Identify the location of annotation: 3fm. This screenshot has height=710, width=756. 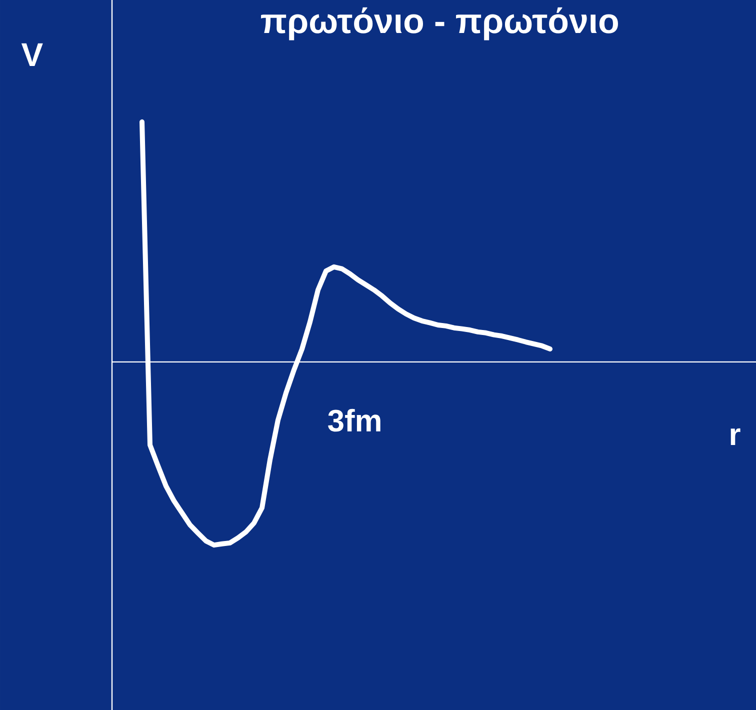
(354, 420).